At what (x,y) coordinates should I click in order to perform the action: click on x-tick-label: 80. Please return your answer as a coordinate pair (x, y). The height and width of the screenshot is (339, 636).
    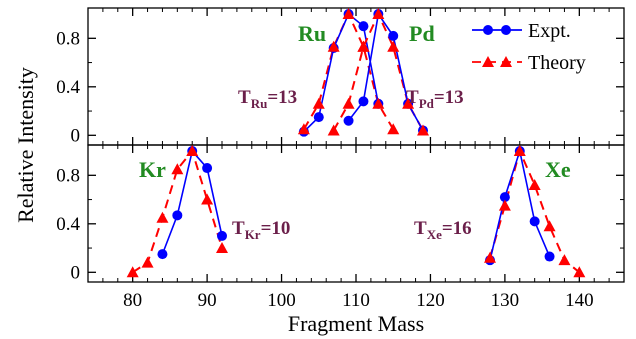
    Looking at the image, I should click on (132, 300).